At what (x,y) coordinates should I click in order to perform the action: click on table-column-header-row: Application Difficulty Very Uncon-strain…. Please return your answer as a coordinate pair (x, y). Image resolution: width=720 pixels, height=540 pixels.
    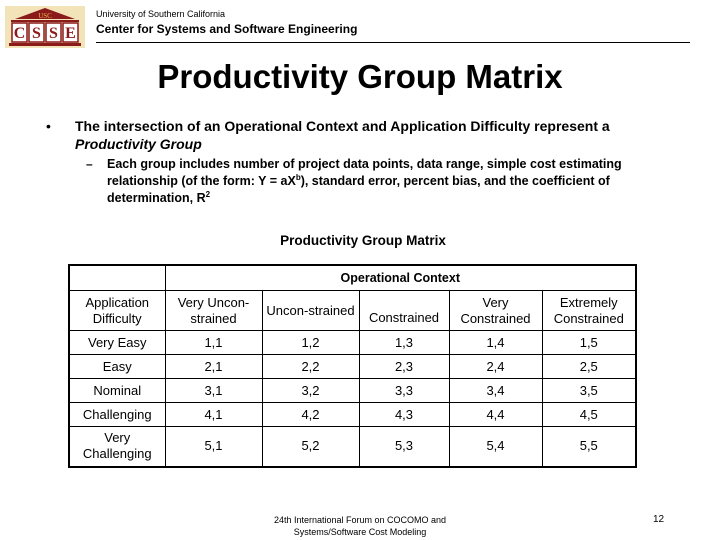
    Looking at the image, I should click on (353, 310).